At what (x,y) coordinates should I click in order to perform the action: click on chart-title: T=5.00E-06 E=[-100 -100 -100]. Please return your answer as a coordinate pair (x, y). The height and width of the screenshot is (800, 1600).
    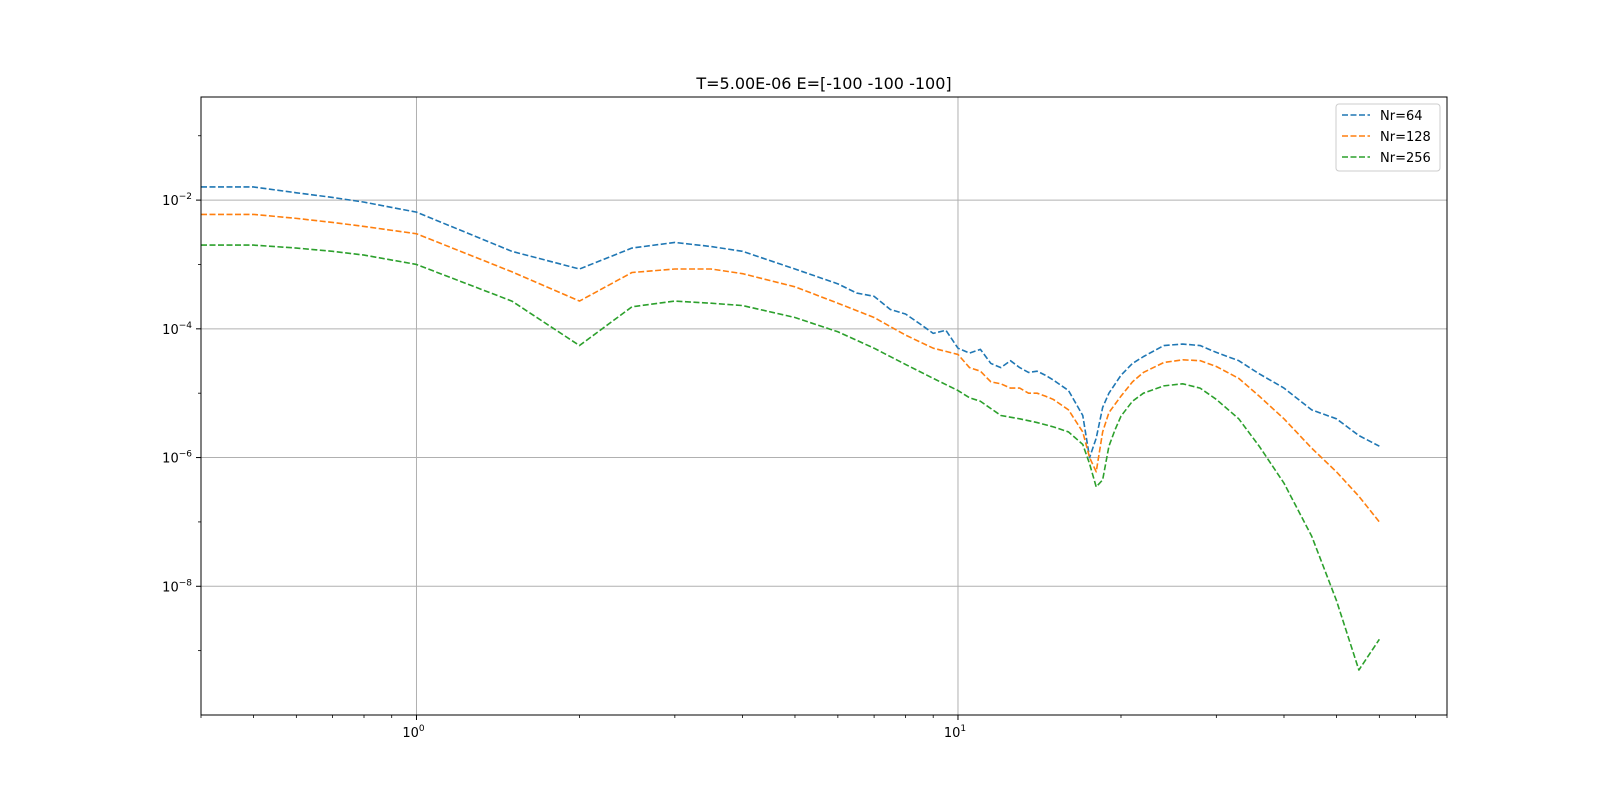
    Looking at the image, I should click on (823, 83).